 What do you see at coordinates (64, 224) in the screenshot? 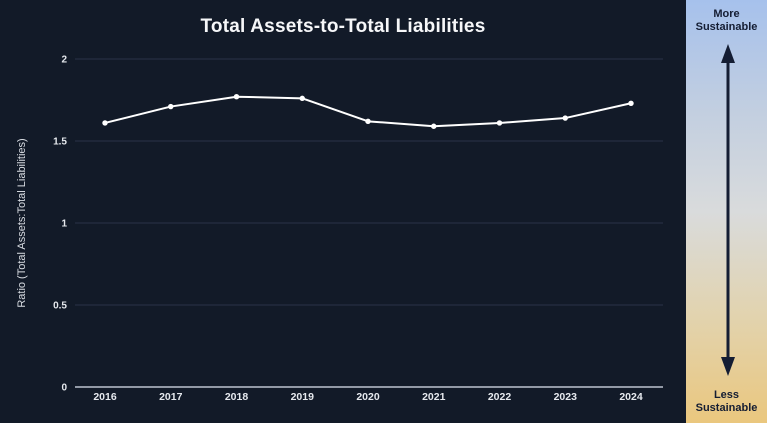
I see `y-tick-label: 1` at bounding box center [64, 224].